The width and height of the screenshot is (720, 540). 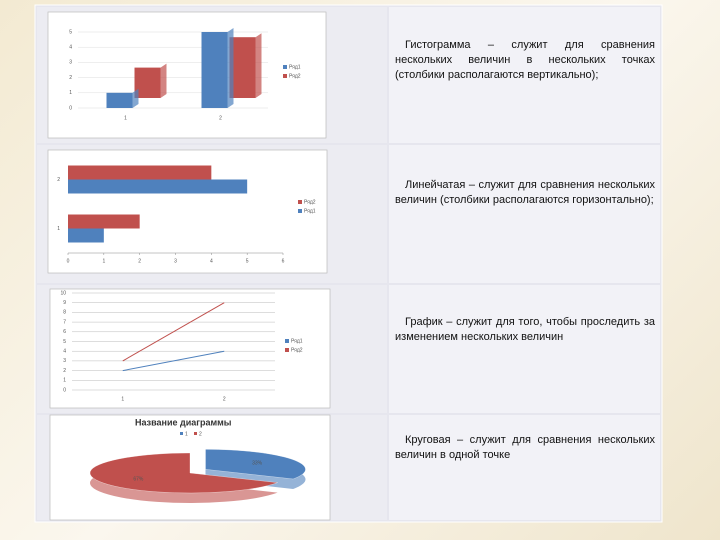 What do you see at coordinates (211, 261) in the screenshot?
I see `x-tick-label: 4` at bounding box center [211, 261].